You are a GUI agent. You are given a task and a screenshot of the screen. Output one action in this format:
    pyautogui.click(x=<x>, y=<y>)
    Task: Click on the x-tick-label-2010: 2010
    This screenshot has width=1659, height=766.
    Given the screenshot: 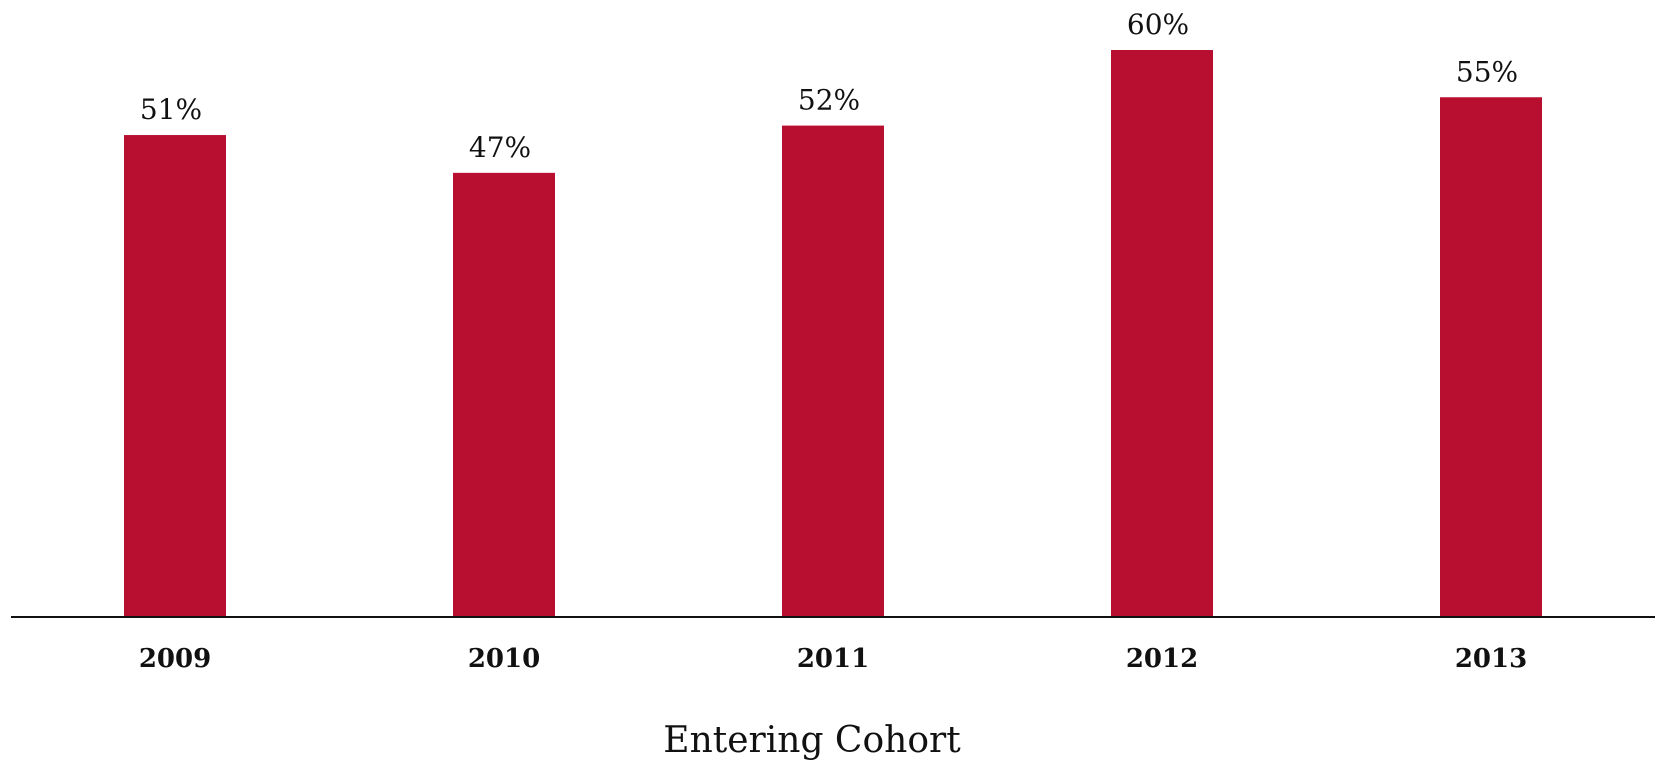 What is the action you would take?
    pyautogui.click(x=504, y=659)
    